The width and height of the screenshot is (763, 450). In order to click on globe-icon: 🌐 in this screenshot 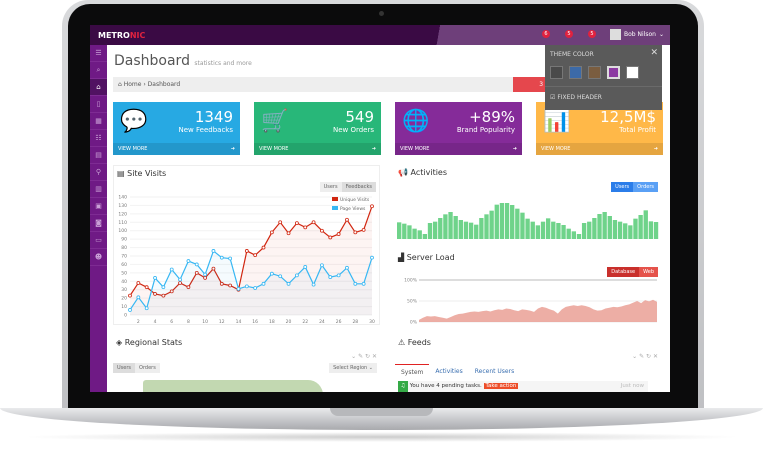, I will do `click(416, 121)`.